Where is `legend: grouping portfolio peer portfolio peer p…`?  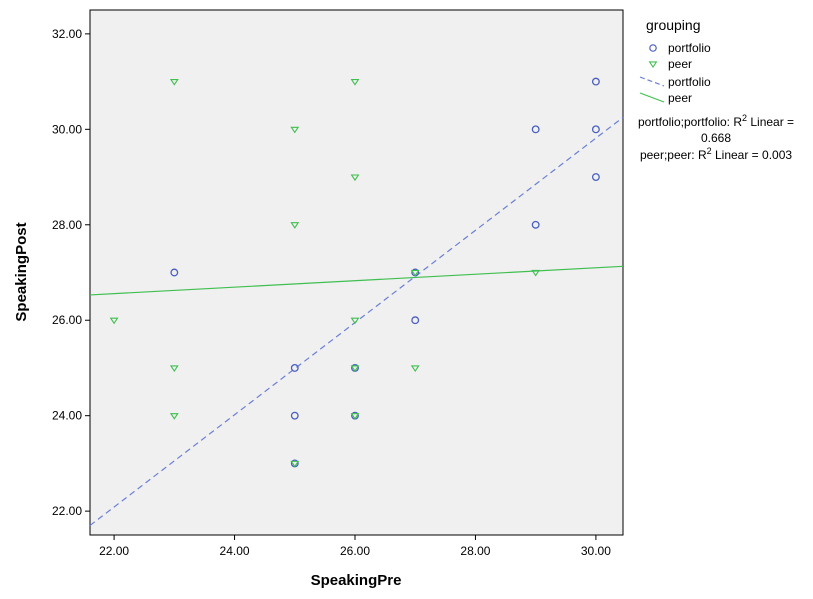
legend: grouping portfolio peer portfolio peer p… is located at coordinates (716, 89).